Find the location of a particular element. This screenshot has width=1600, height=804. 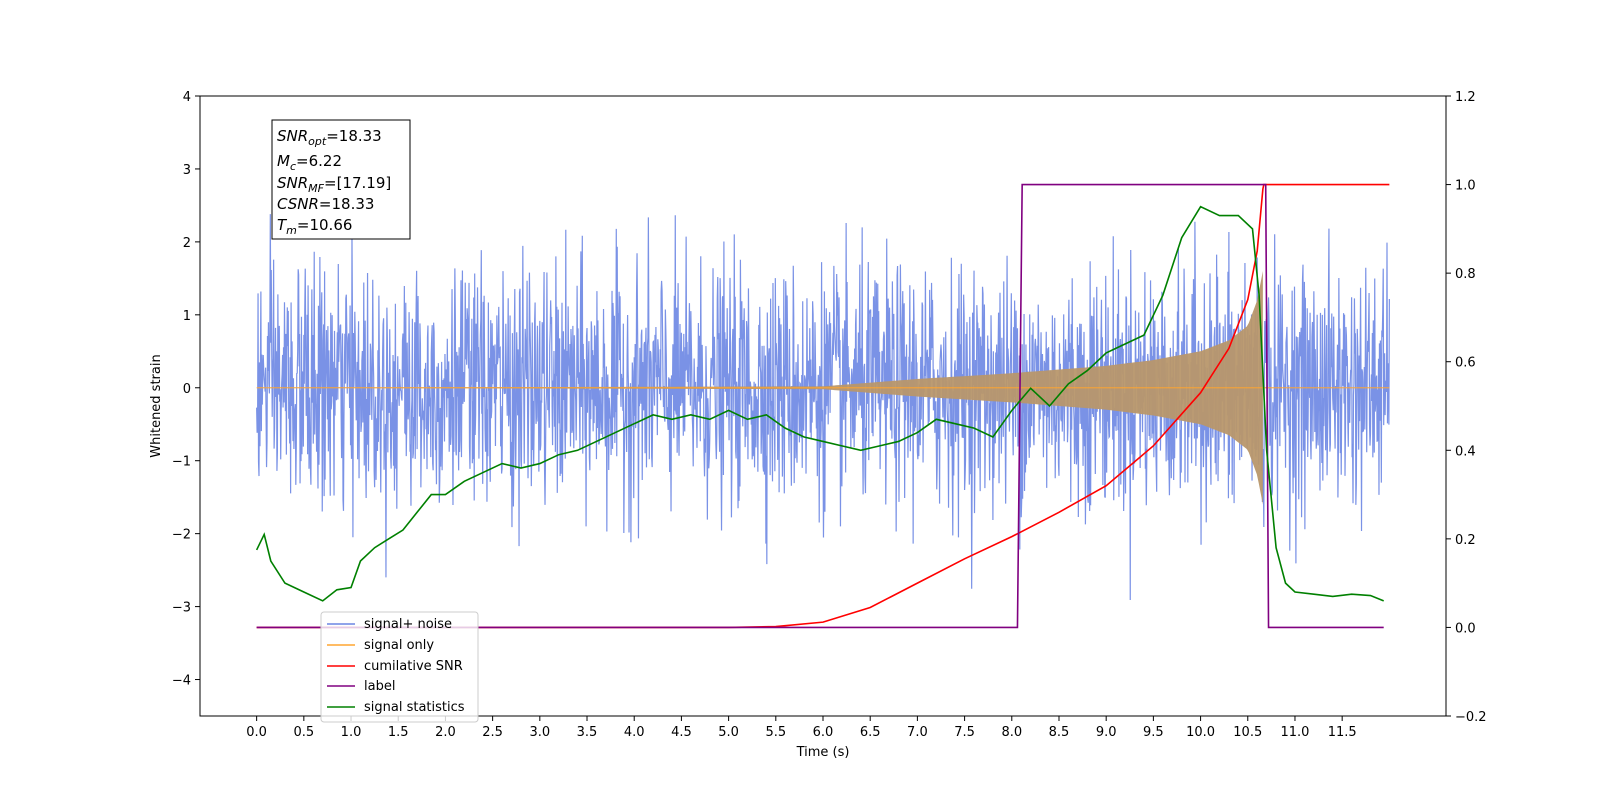

y2-tick-label: 0.8 is located at coordinates (1465, 274).